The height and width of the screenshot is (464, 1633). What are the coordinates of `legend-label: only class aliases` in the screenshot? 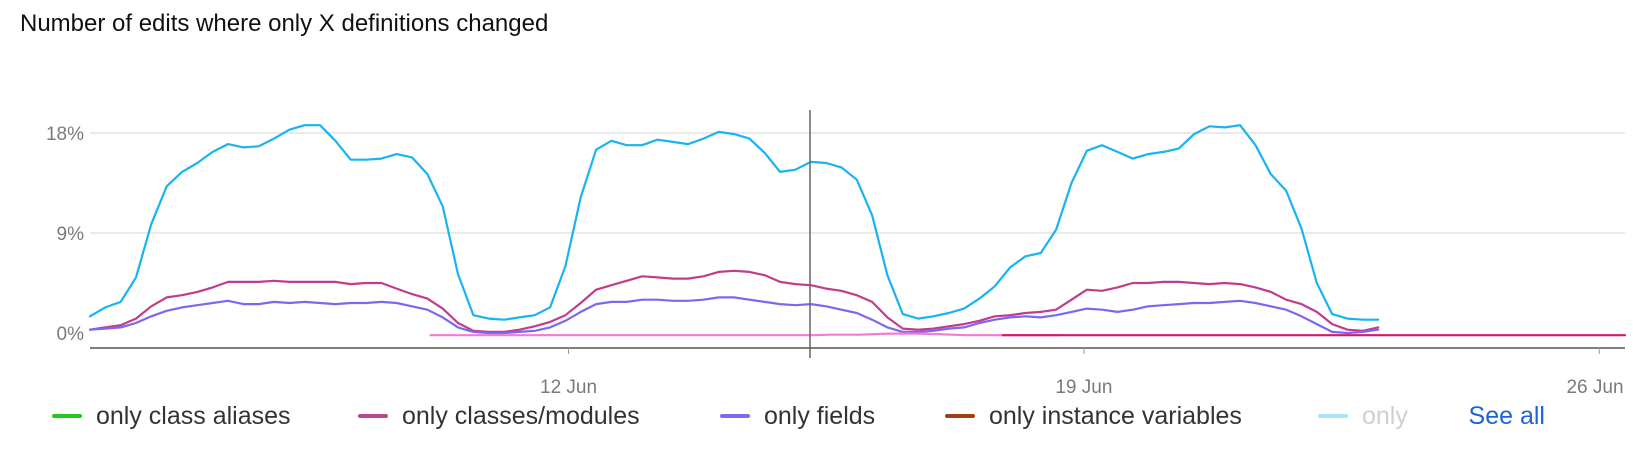 It's located at (193, 415).